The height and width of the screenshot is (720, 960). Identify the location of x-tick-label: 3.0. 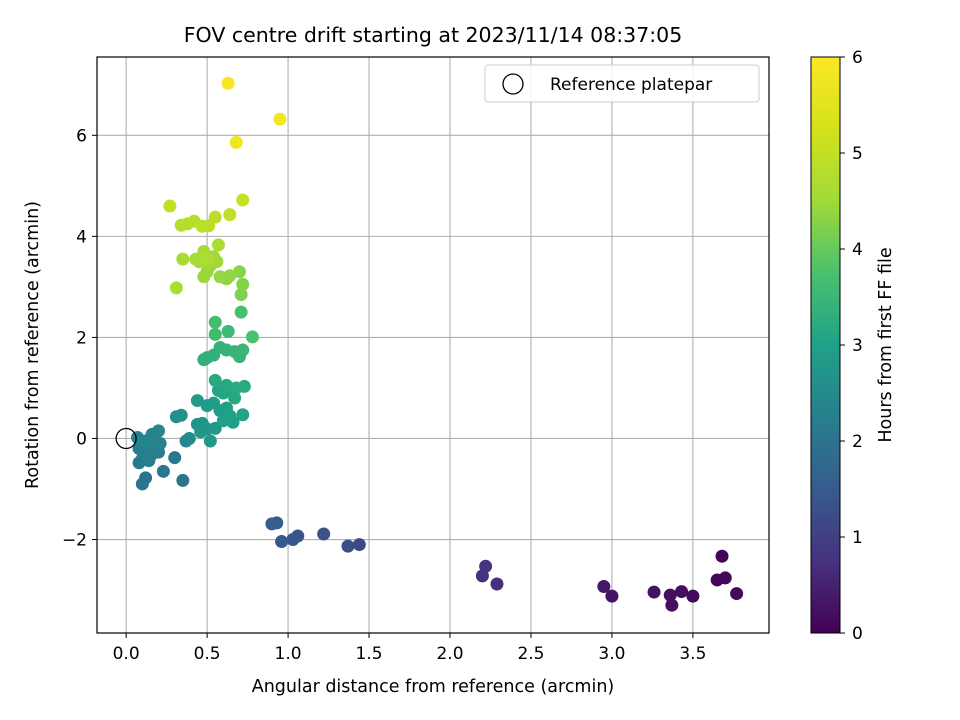
(611, 654).